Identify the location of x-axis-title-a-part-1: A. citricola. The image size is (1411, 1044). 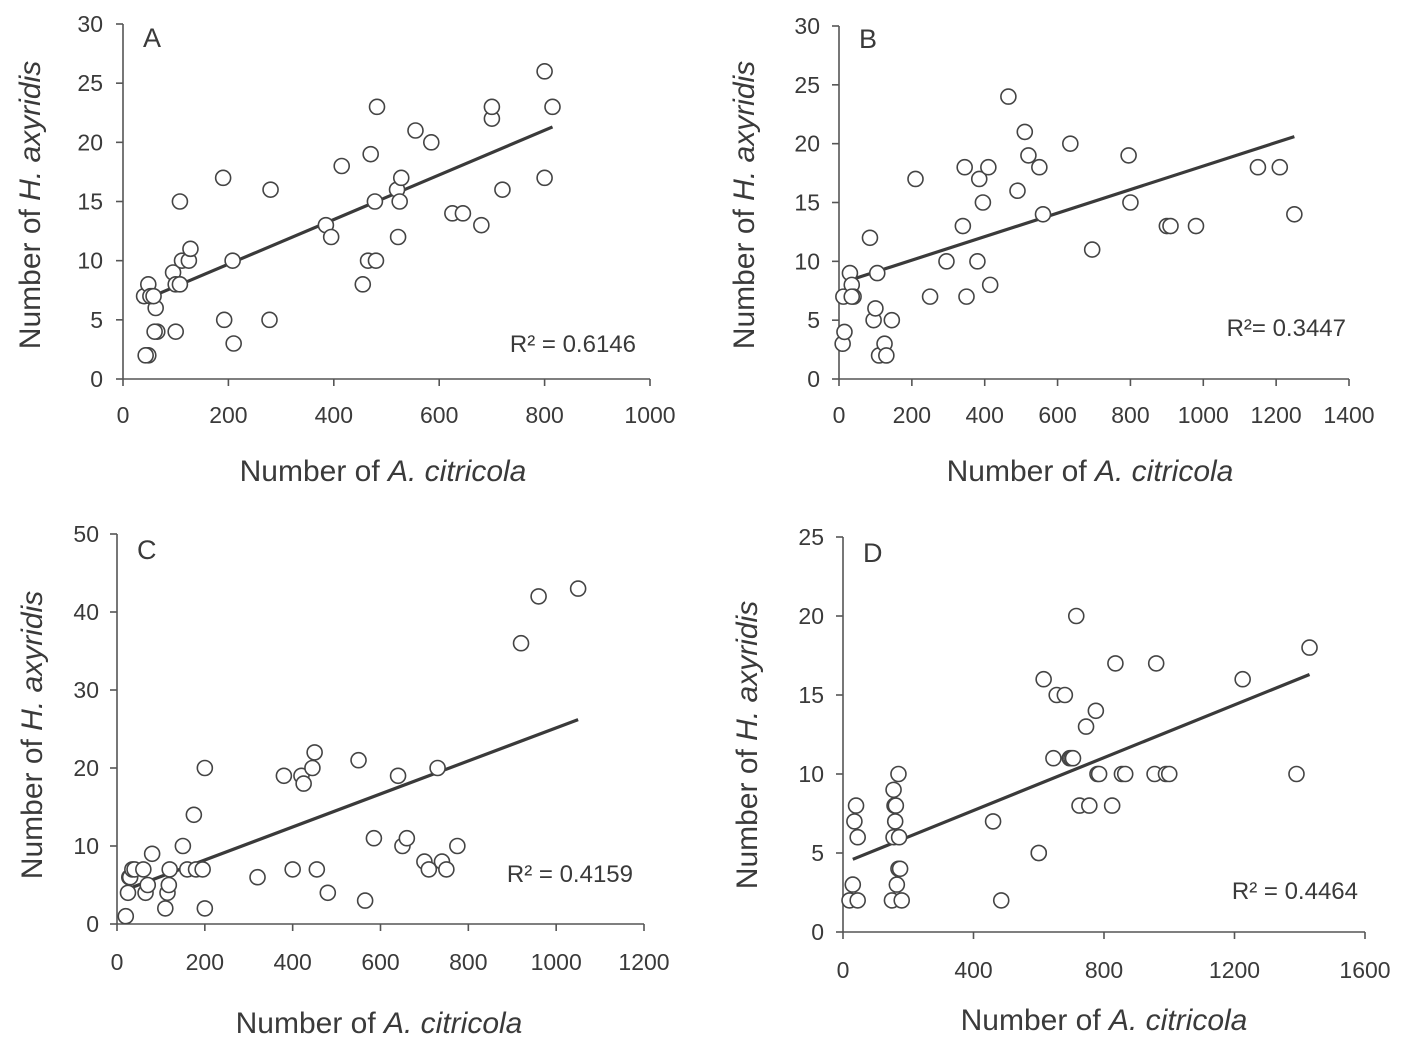
(456, 471).